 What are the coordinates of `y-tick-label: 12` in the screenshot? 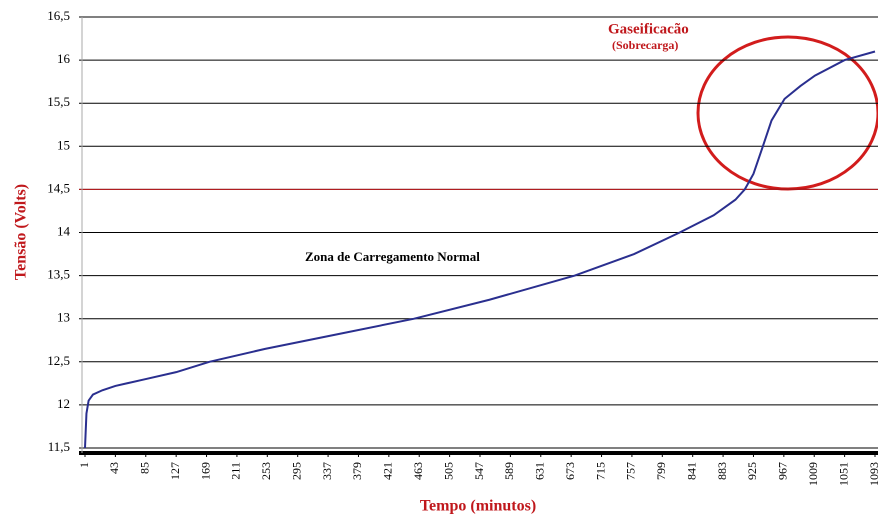 It's located at (63, 403).